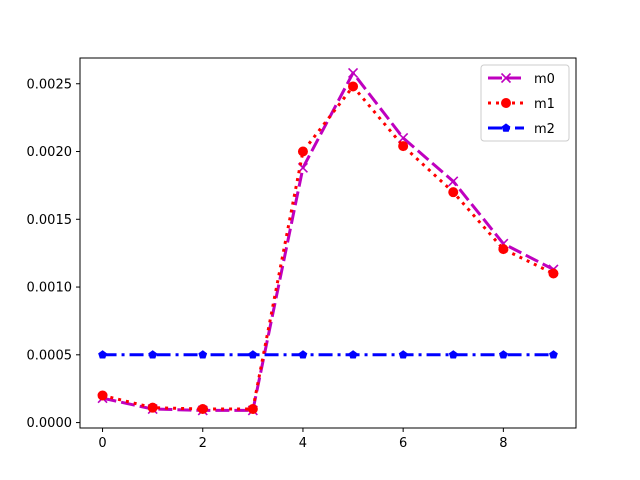 The height and width of the screenshot is (480, 640). What do you see at coordinates (503, 443) in the screenshot?
I see `x-tick-label: 8` at bounding box center [503, 443].